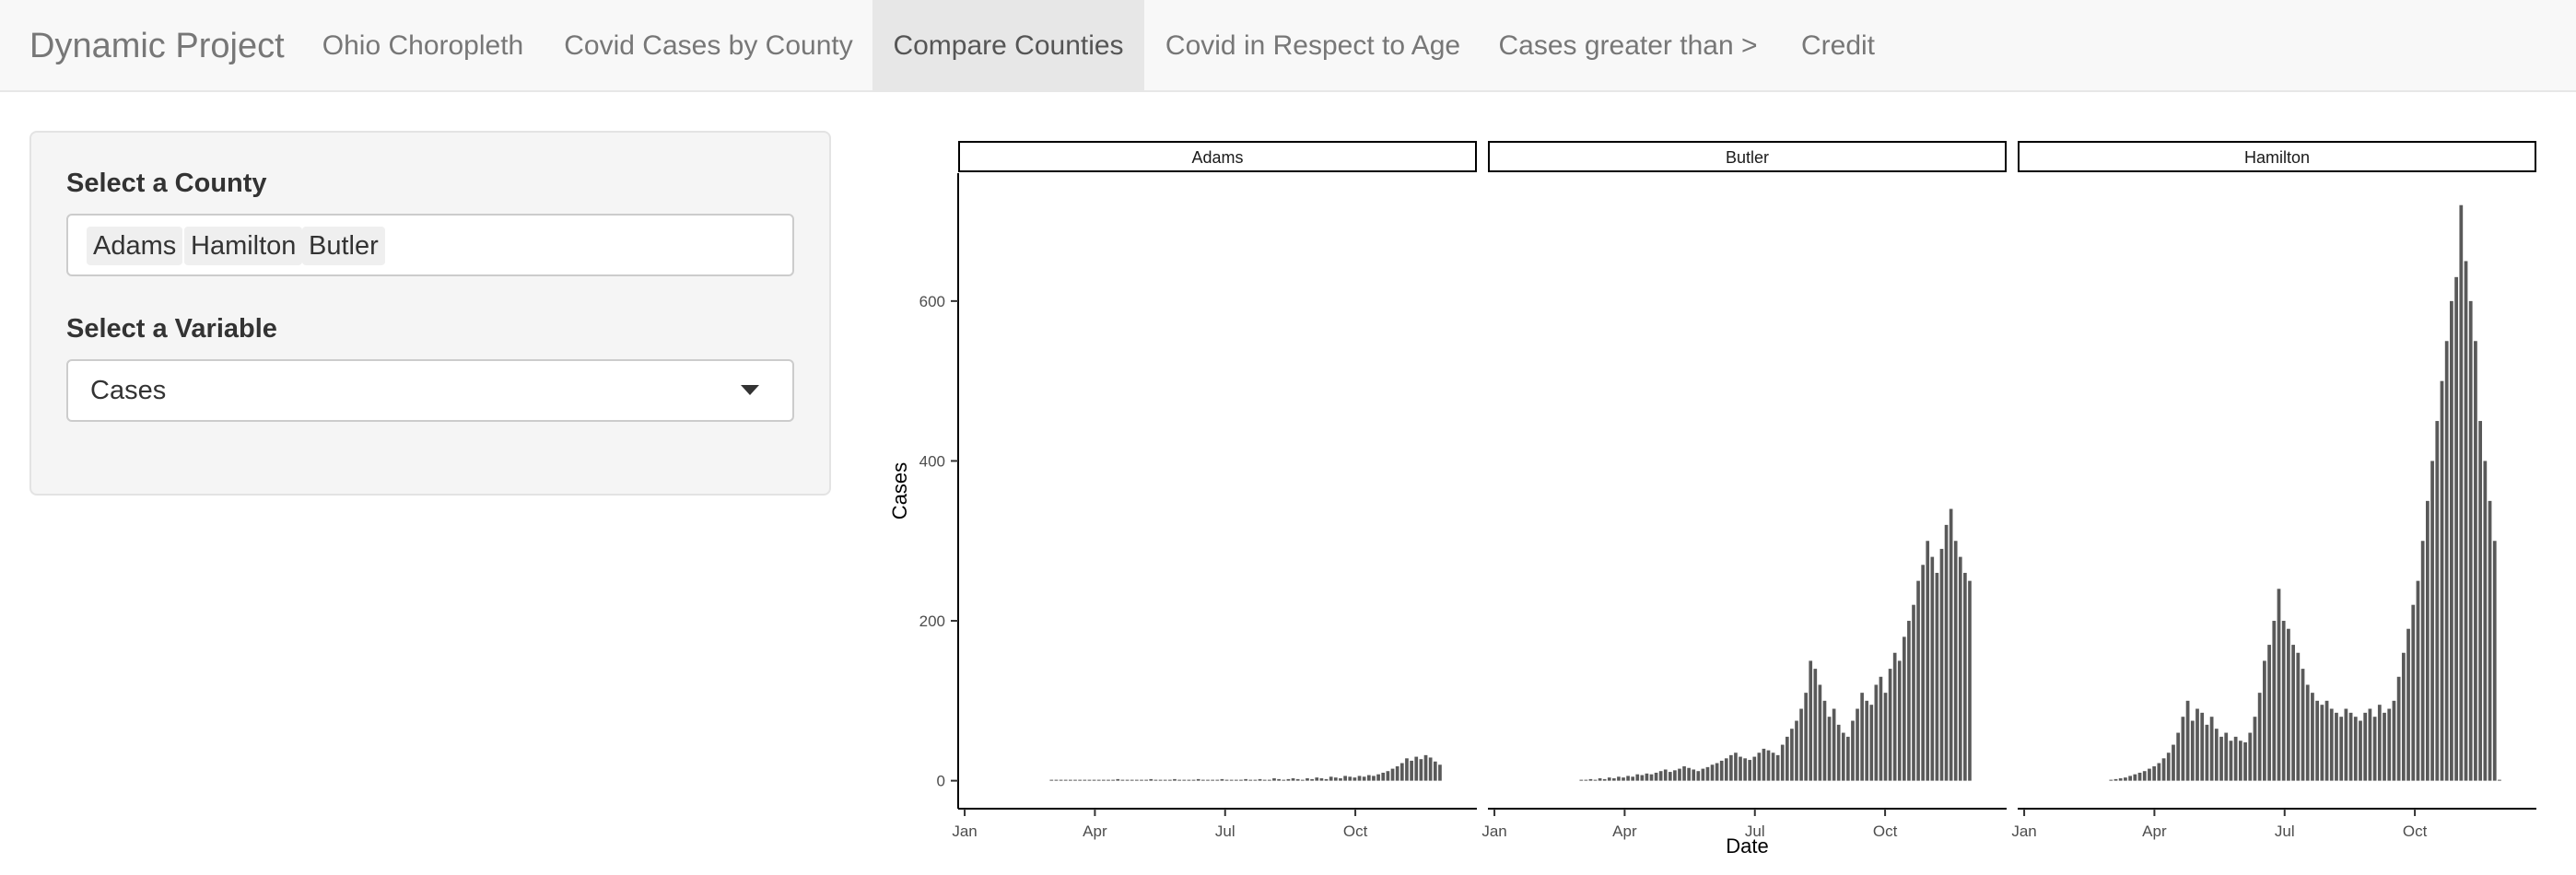  I want to click on tab-covid-in-respect-to-age: Covid in Respect to Age, so click(1313, 45).